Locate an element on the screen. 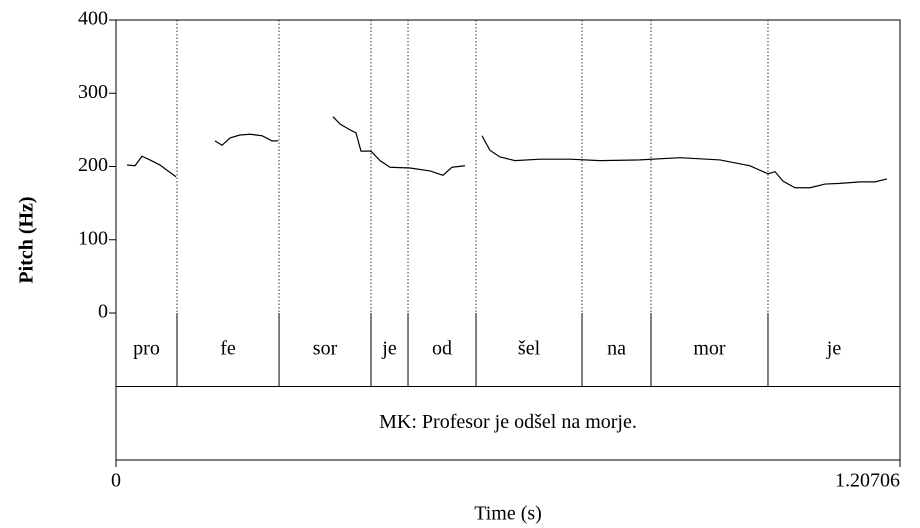  tier-label: MK: Profesor je odšel na morje. is located at coordinates (508, 422).